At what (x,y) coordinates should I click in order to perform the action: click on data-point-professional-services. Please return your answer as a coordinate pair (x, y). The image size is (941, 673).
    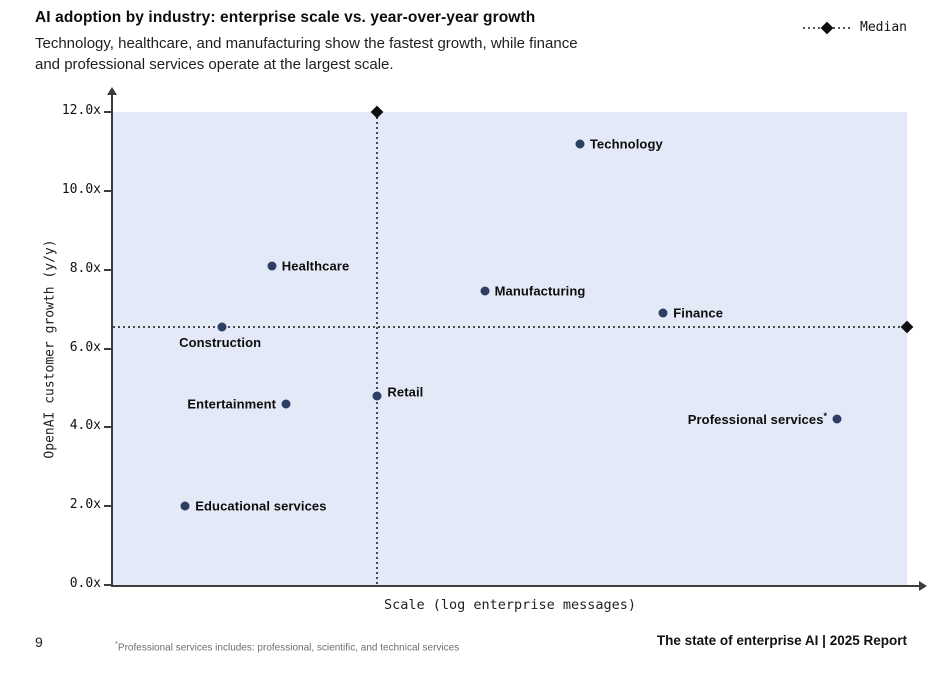
    Looking at the image, I should click on (837, 419).